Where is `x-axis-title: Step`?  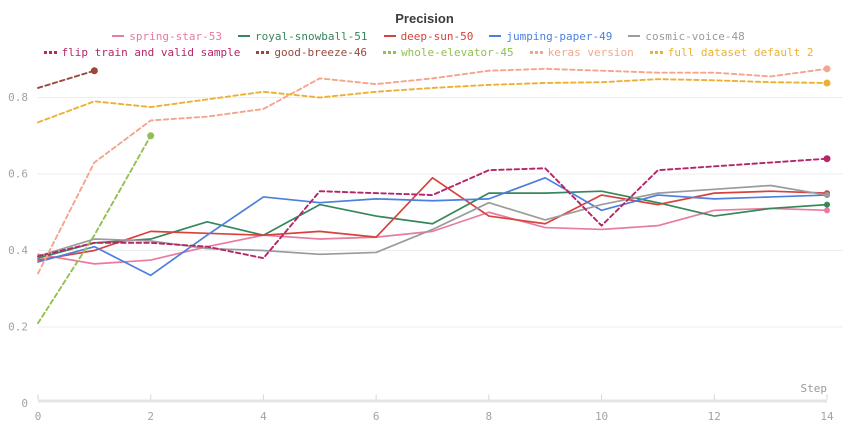
x-axis-title: Step is located at coordinates (814, 388).